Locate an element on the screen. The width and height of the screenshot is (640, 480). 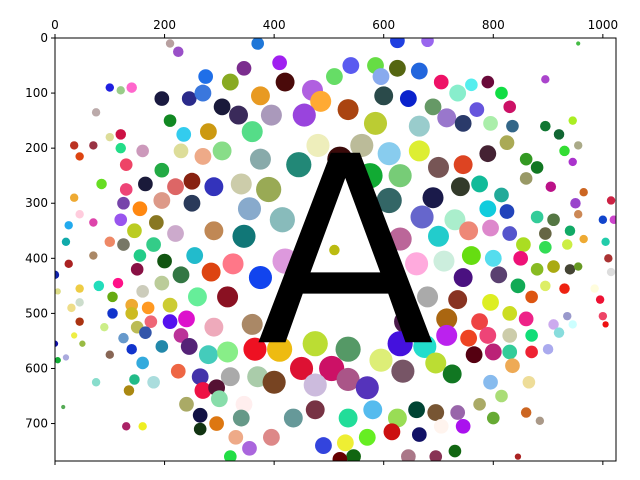
x-tick-label: 800 is located at coordinates (493, 25).